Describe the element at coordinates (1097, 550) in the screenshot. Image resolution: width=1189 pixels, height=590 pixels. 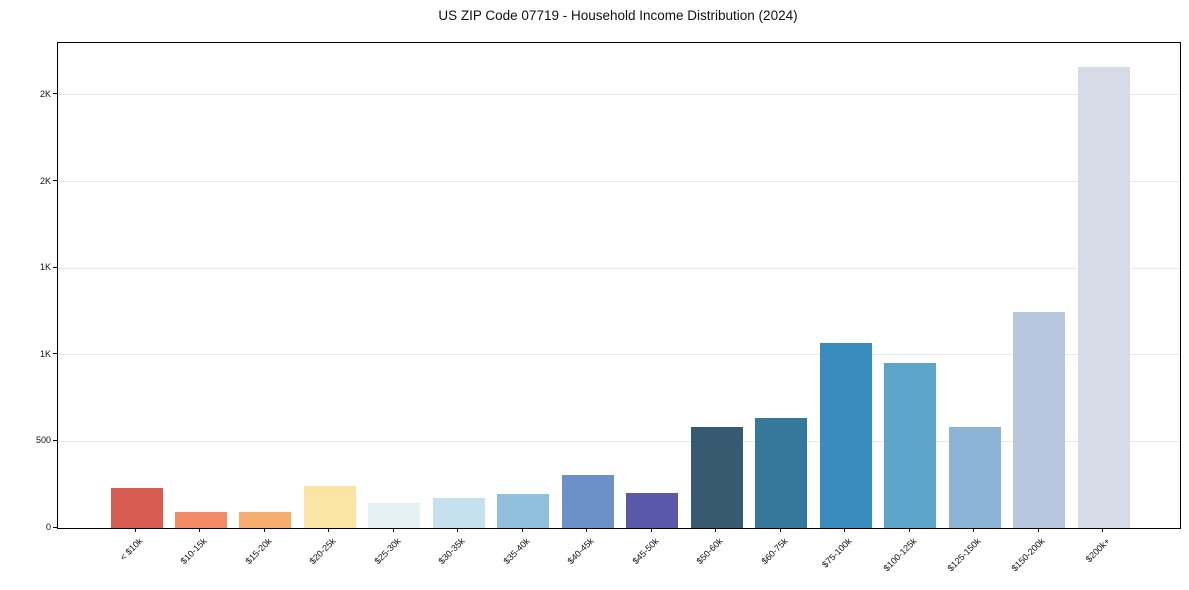
I see `x-tick-label: $200k+` at that location.